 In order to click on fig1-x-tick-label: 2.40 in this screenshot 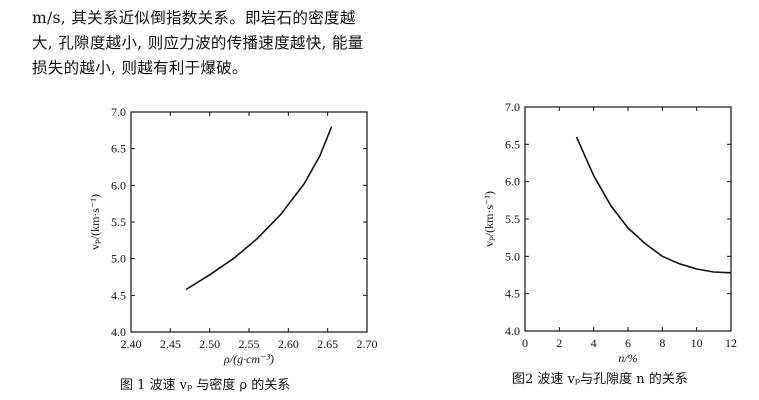, I will do `click(131, 344)`.